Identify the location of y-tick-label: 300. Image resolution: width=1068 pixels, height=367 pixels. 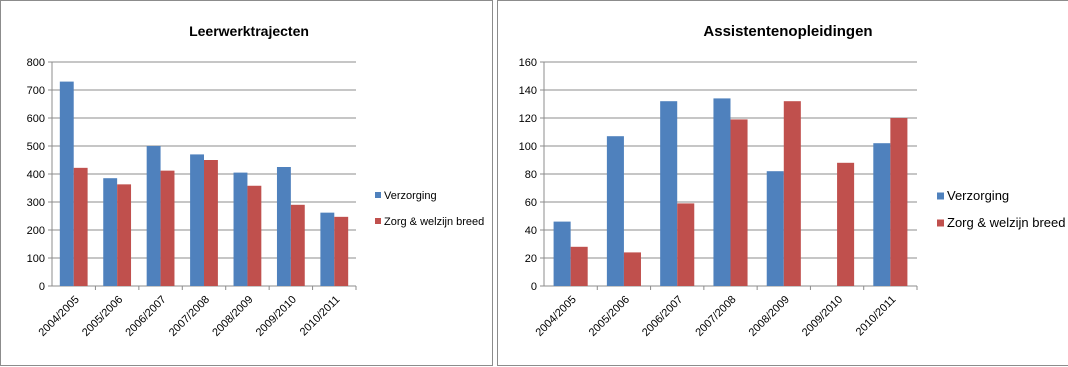
(36, 203).